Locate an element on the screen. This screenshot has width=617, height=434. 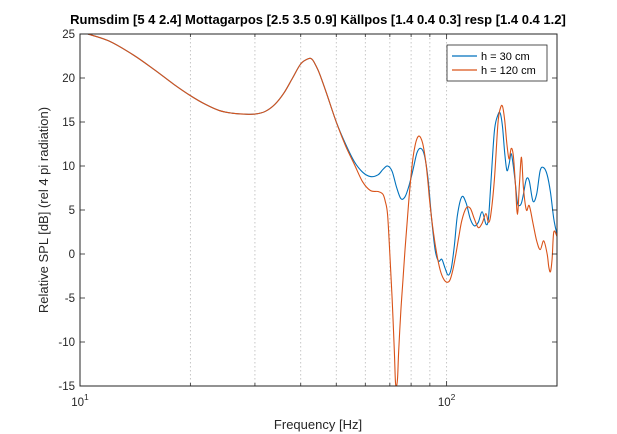
y-tick-label: -15 is located at coordinates (66, 387).